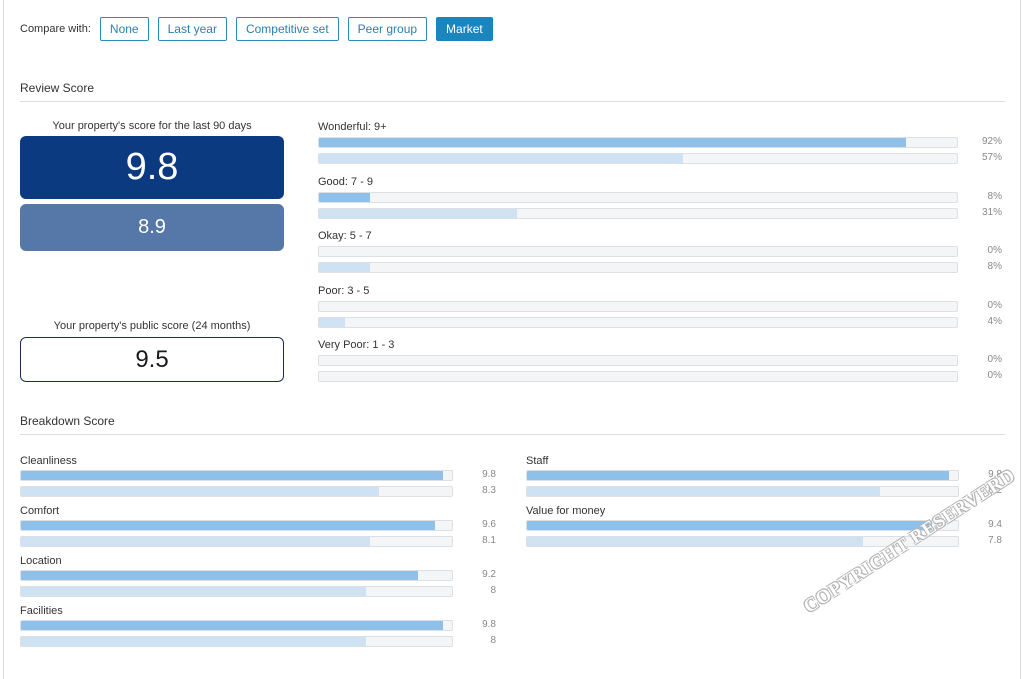 This screenshot has width=1024, height=679. What do you see at coordinates (994, 359) in the screenshot?
I see `distribution-very-poor-primary-value: 0%` at bounding box center [994, 359].